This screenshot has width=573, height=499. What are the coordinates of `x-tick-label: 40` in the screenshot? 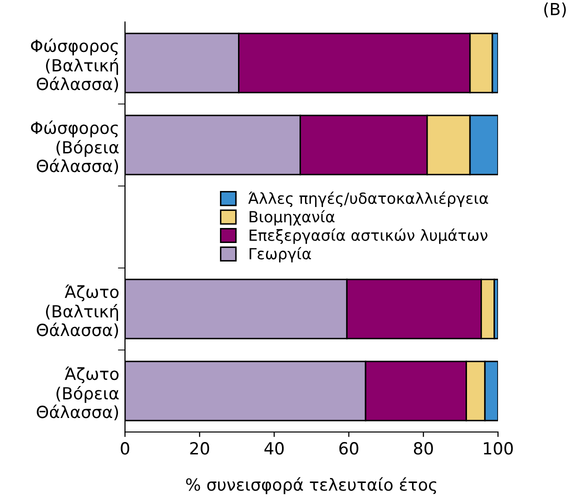 It's located at (274, 448).